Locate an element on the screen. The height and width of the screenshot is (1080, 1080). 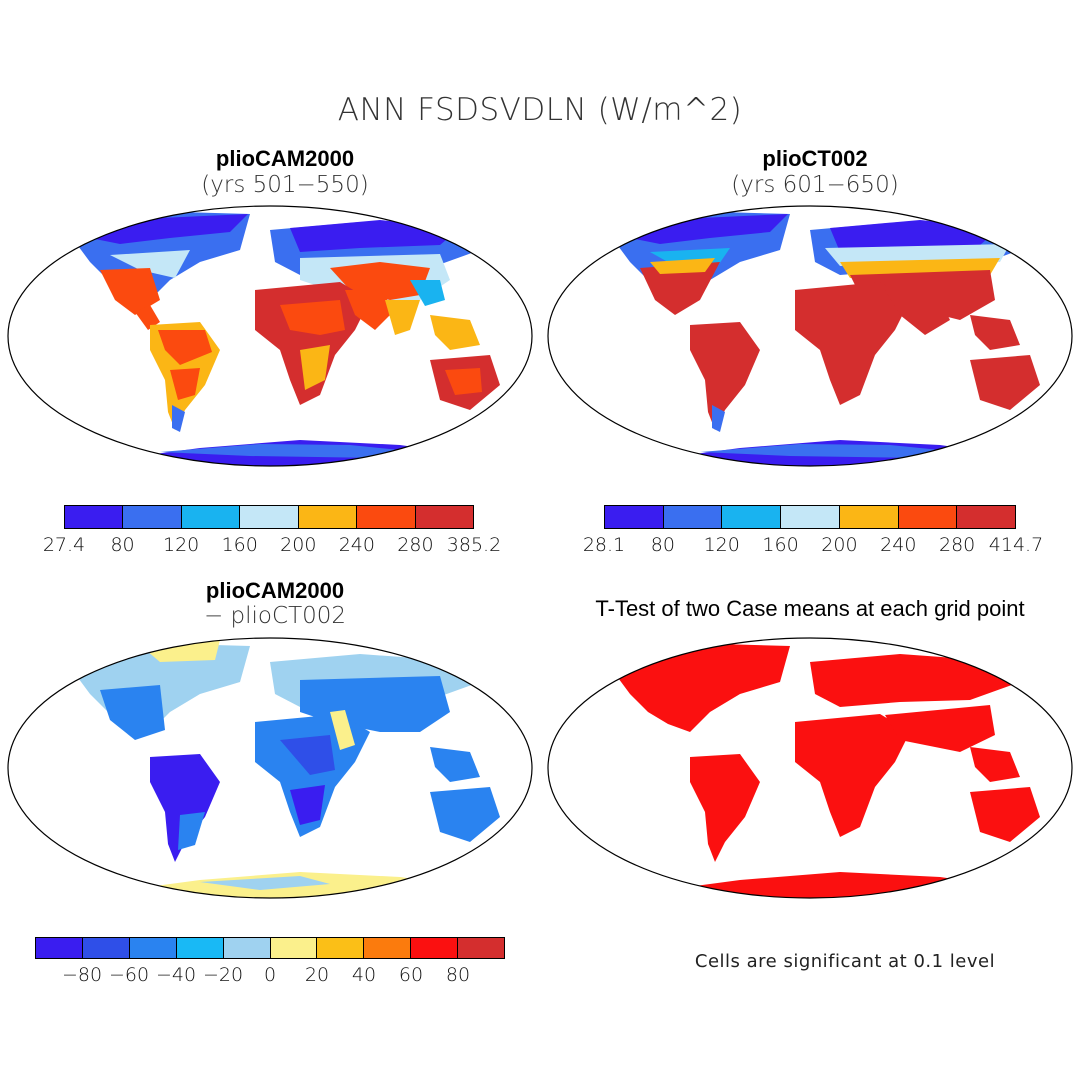
colorbar-tick-label: −80 is located at coordinates (82, 975).